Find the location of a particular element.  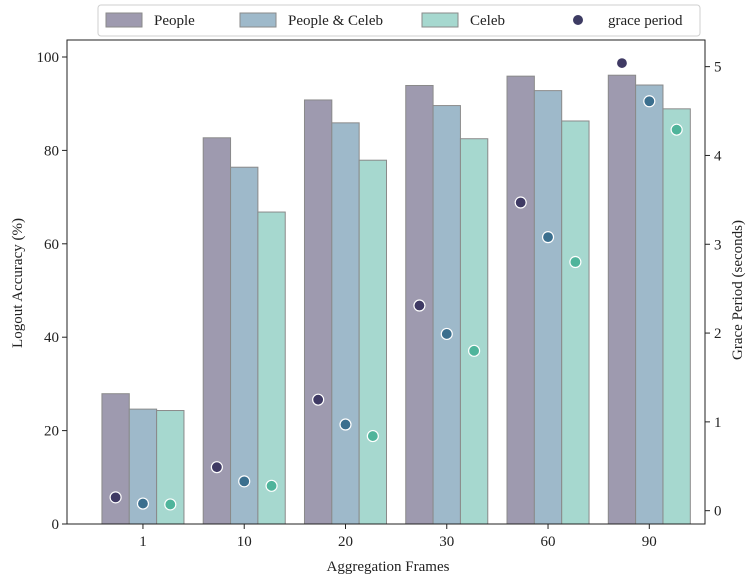

y2-axis: 0 1 2 3 4 5 is located at coordinates (713, 290).